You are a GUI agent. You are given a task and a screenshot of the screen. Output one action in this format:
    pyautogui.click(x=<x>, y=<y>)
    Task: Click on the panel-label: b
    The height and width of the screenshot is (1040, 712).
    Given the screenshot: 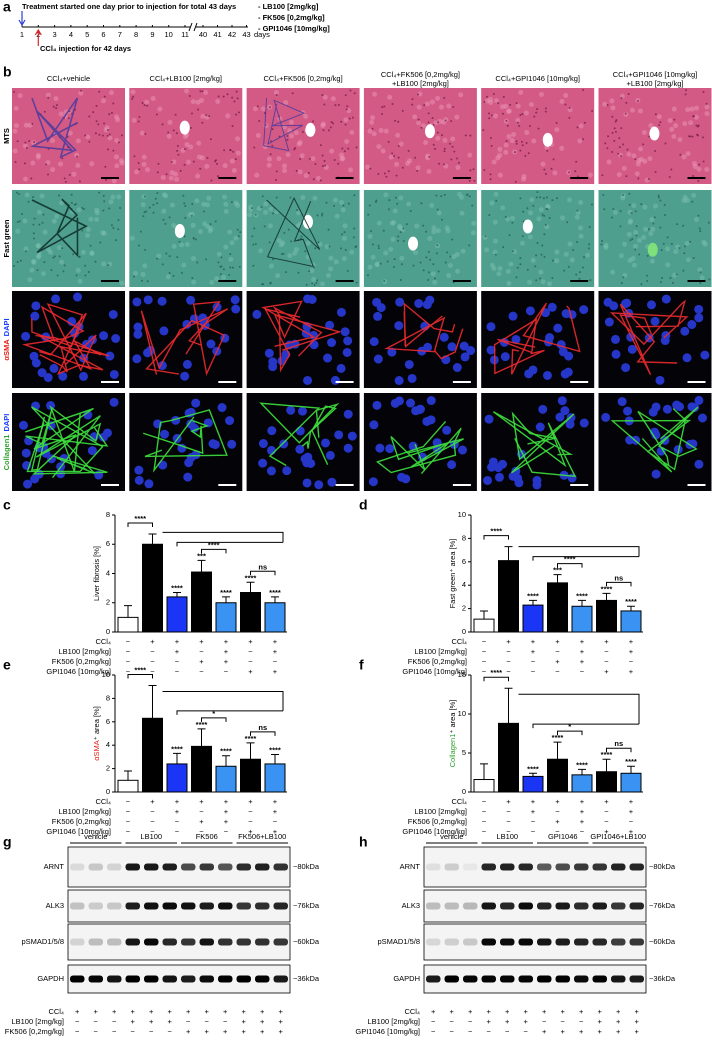 What is the action you would take?
    pyautogui.click(x=7, y=72)
    